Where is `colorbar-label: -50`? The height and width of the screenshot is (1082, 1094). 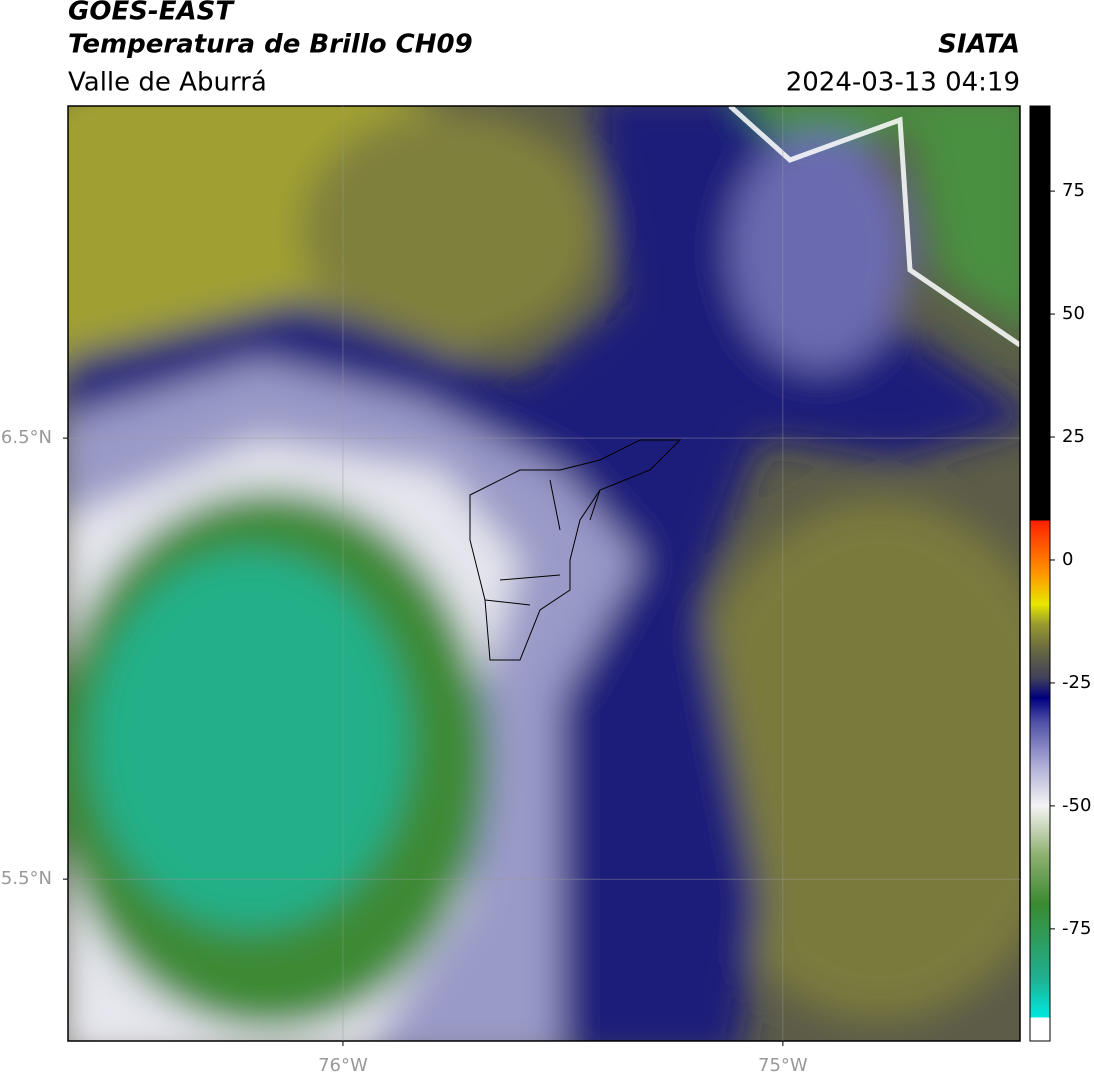 colorbar-label: -50 is located at coordinates (1076, 805).